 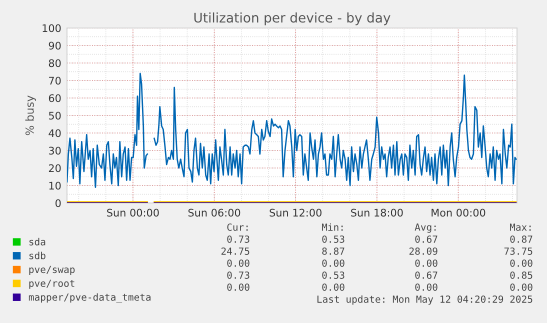 What do you see at coordinates (55, 80) in the screenshot?
I see `y-tick-label: 70` at bounding box center [55, 80].